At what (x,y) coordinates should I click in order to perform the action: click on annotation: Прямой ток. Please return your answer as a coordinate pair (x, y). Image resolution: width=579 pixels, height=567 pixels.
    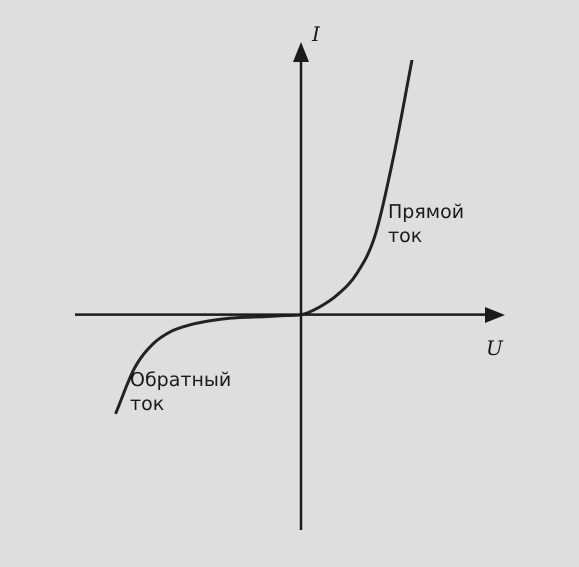
    Looking at the image, I should click on (426, 224).